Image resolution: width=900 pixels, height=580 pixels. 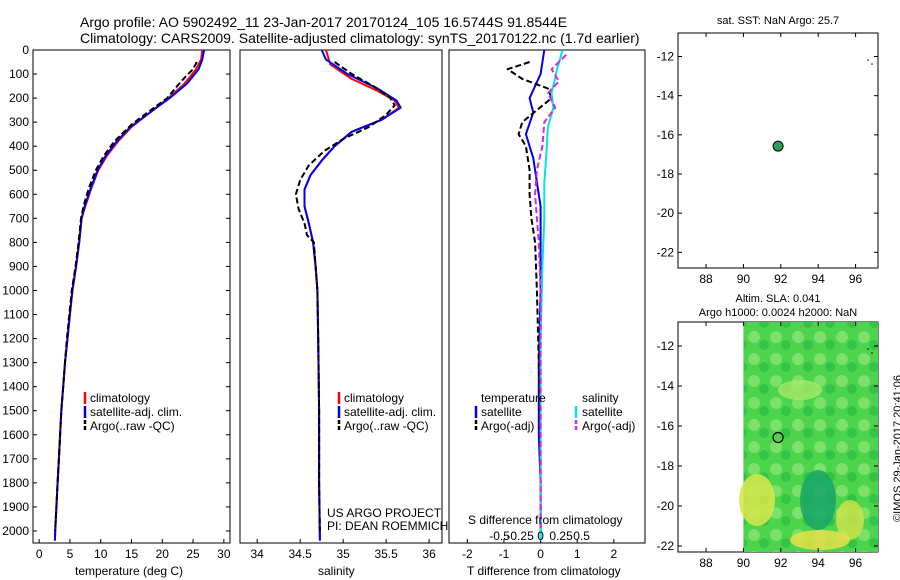 What do you see at coordinates (504, 554) in the screenshot?
I see `x-tick-label: -1` at bounding box center [504, 554].